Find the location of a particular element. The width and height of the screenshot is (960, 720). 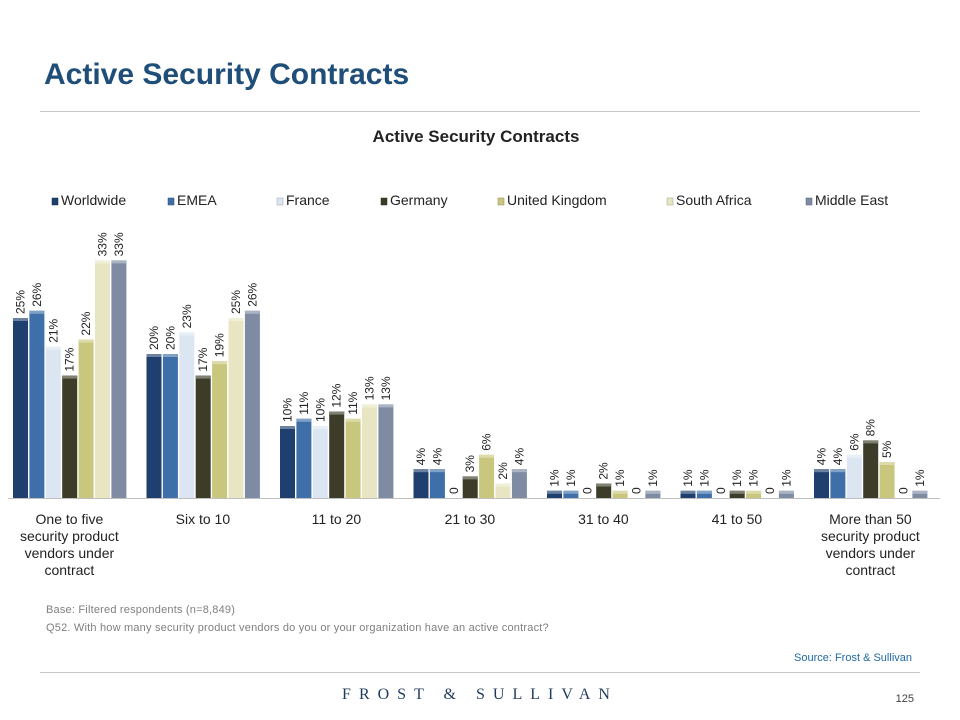

footer-divider is located at coordinates (480, 672).